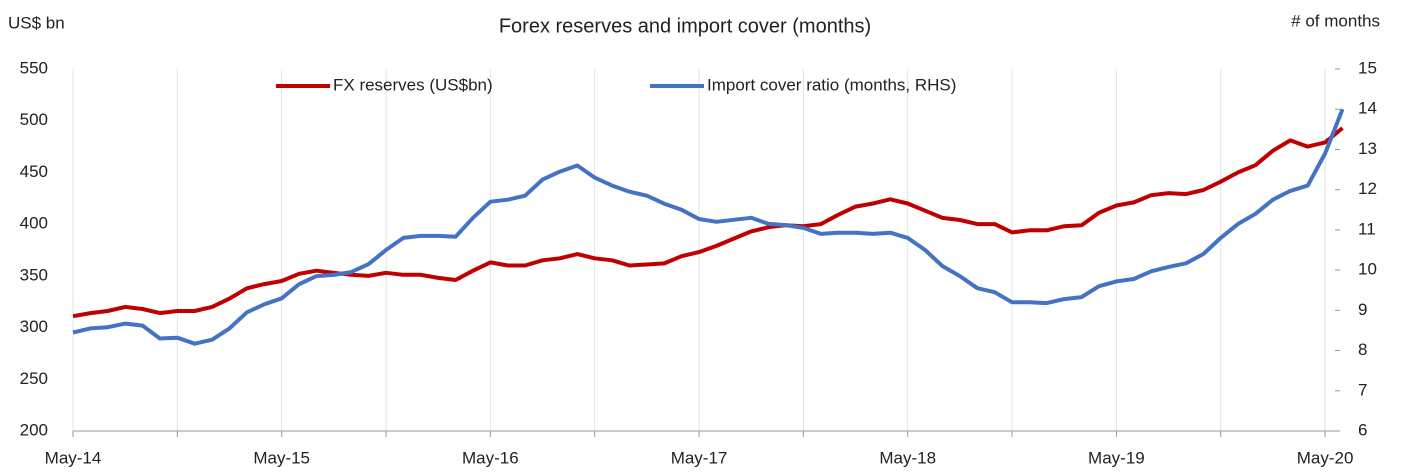 This screenshot has height=472, width=1403. What do you see at coordinates (1362, 429) in the screenshot?
I see `y2-tick-label: 6` at bounding box center [1362, 429].